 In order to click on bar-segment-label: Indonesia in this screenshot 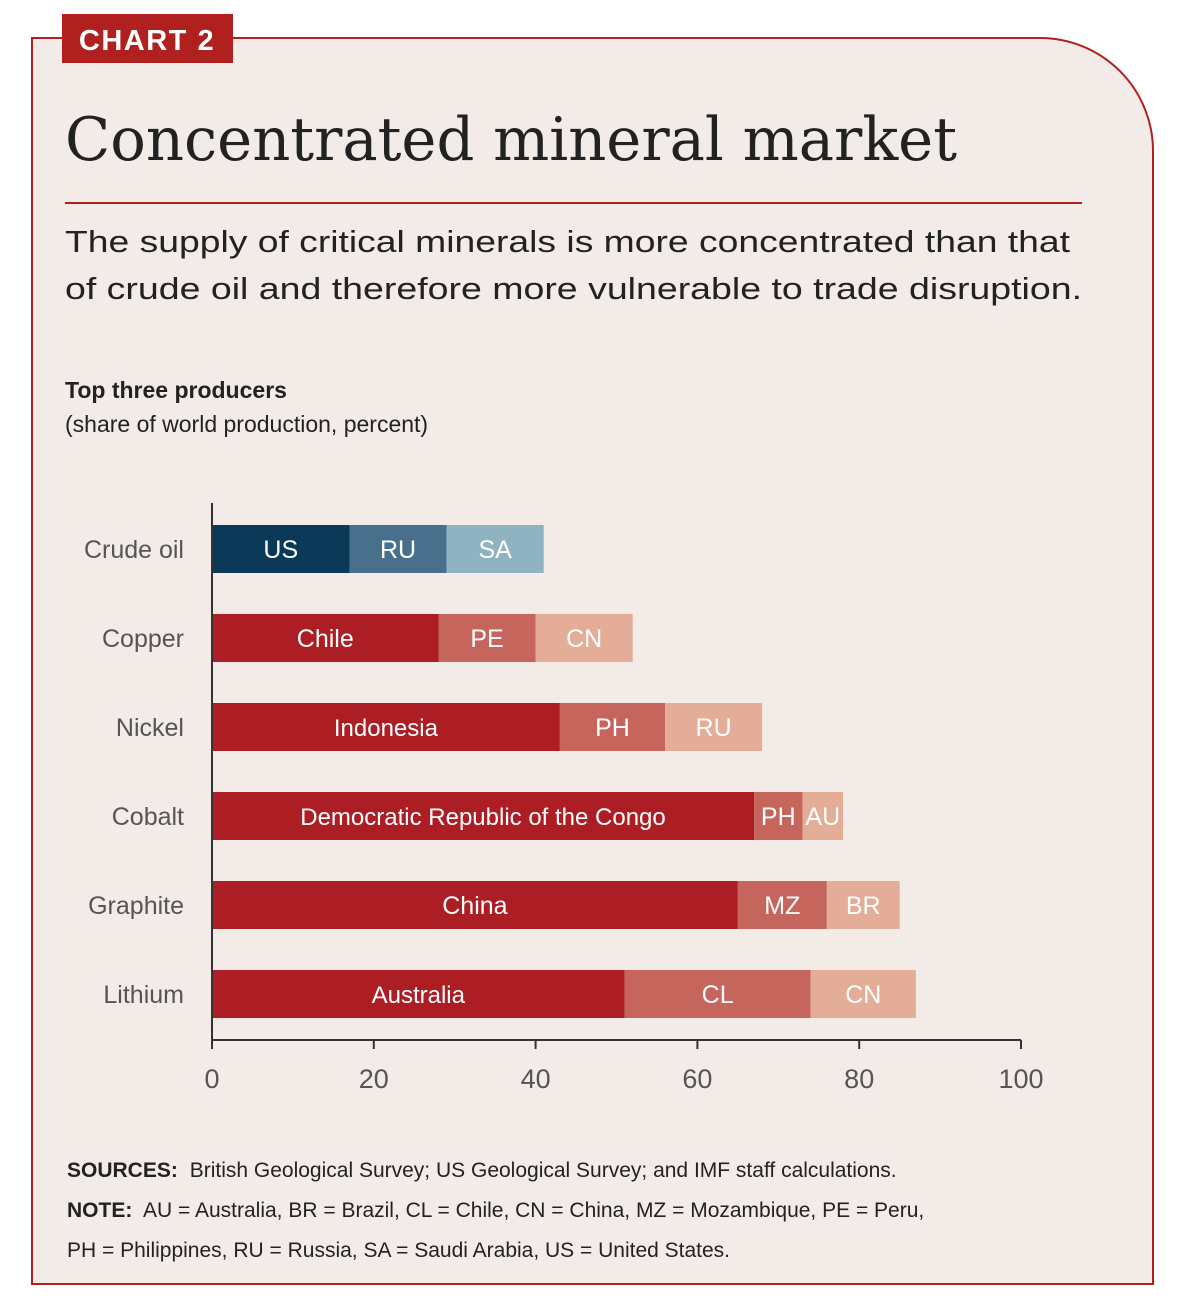, I will do `click(386, 728)`.